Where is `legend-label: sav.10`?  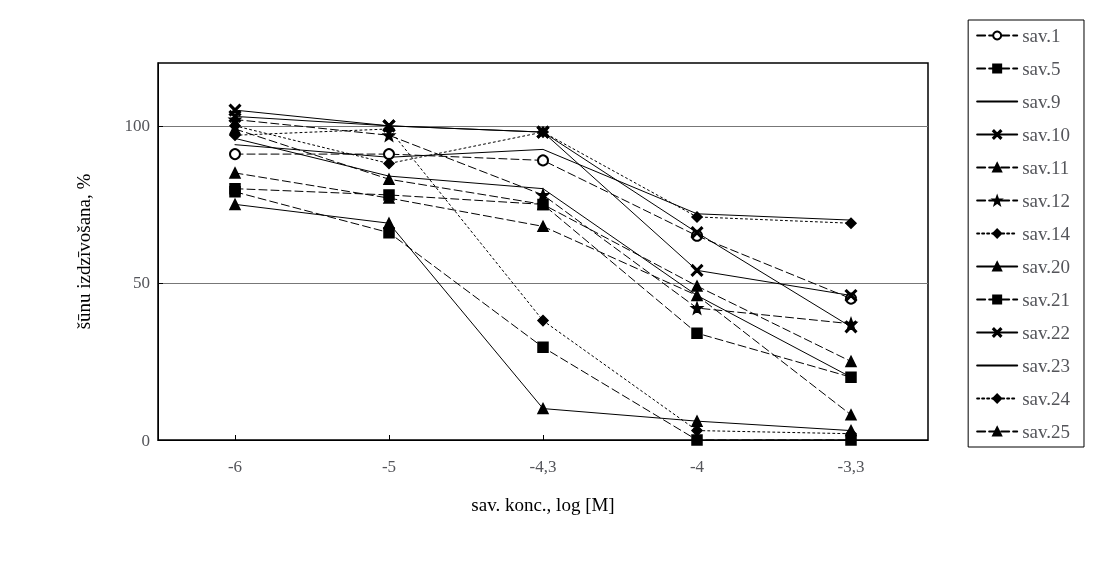
legend-label: sav.10 is located at coordinates (1046, 134).